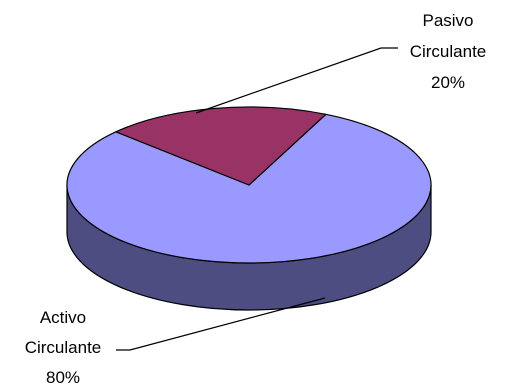  I want to click on slice-label-pasivo: Pasivo Circulante 20%, so click(448, 51).